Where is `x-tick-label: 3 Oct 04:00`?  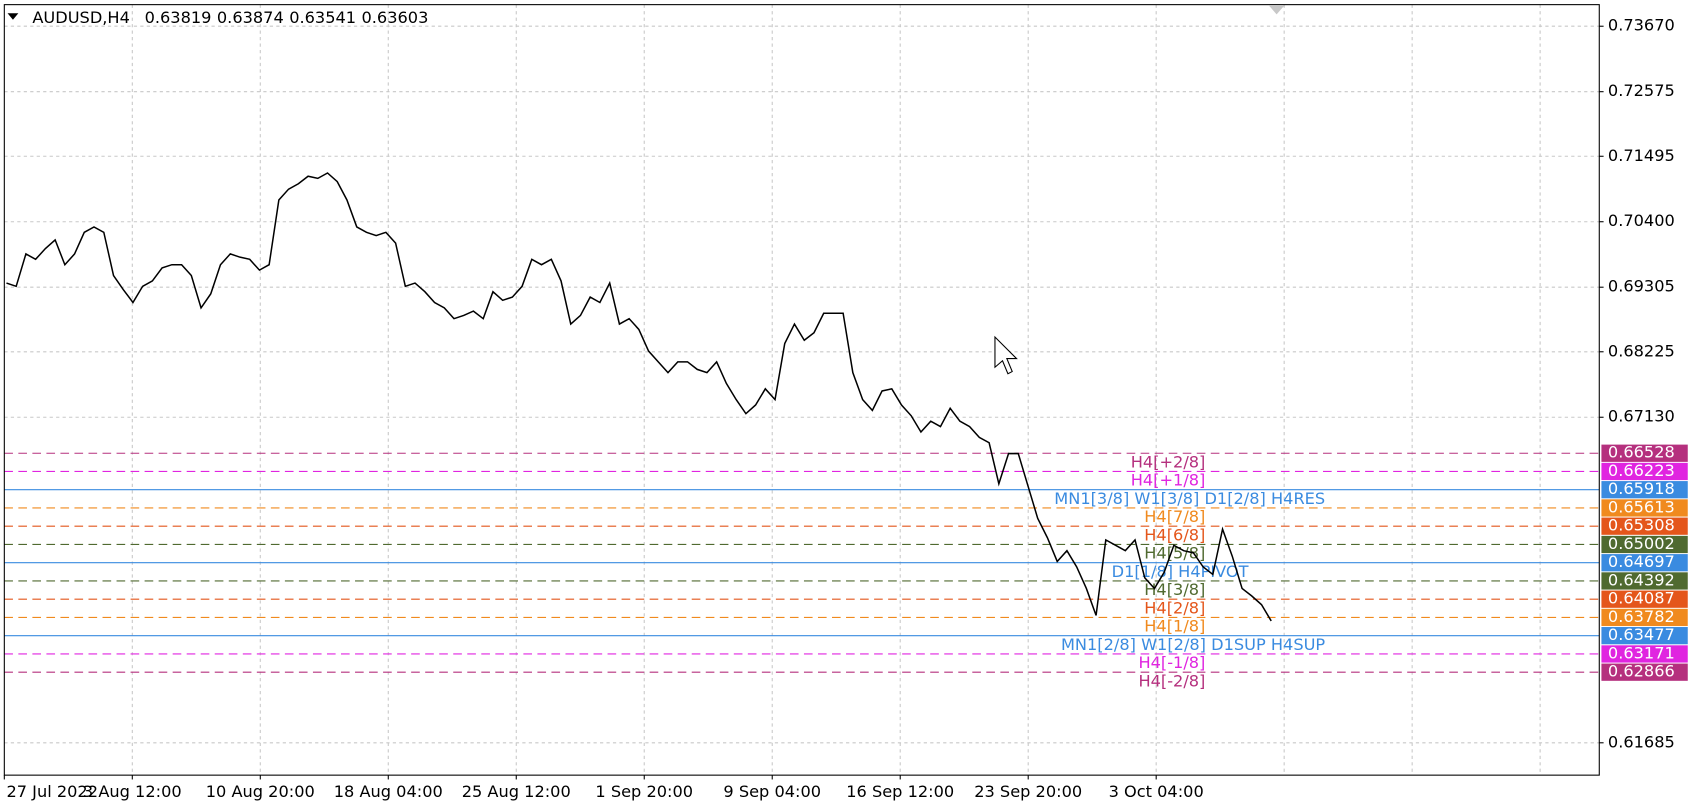 x-tick-label: 3 Oct 04:00 is located at coordinates (1156, 791).